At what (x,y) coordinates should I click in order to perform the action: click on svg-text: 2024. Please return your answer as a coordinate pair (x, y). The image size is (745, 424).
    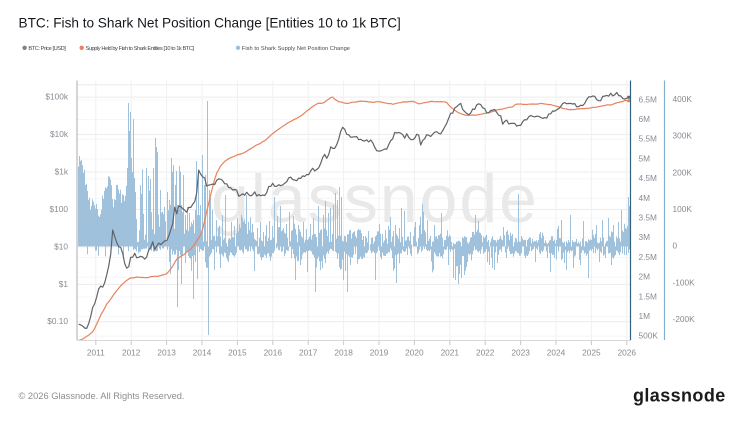
    Looking at the image, I should click on (556, 353).